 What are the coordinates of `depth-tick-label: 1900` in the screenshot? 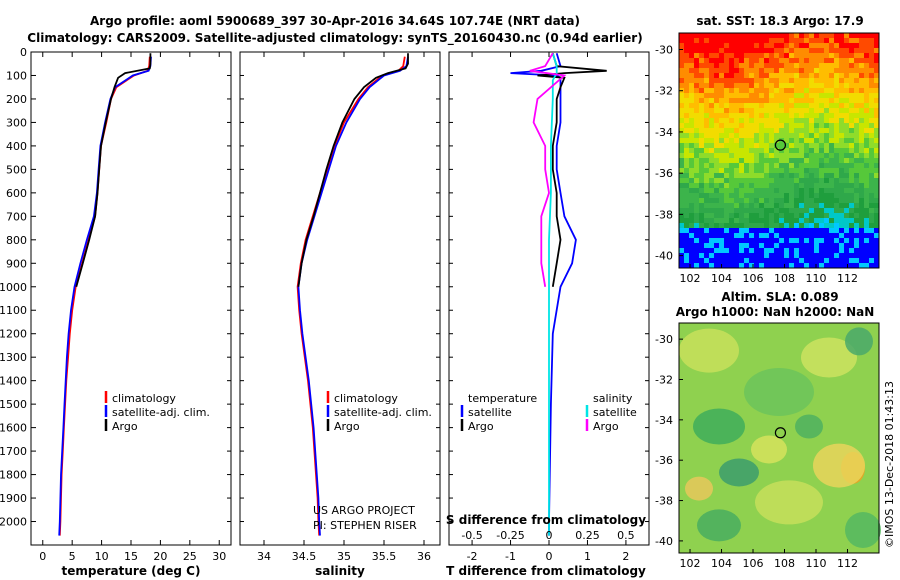 It's located at (13, 498).